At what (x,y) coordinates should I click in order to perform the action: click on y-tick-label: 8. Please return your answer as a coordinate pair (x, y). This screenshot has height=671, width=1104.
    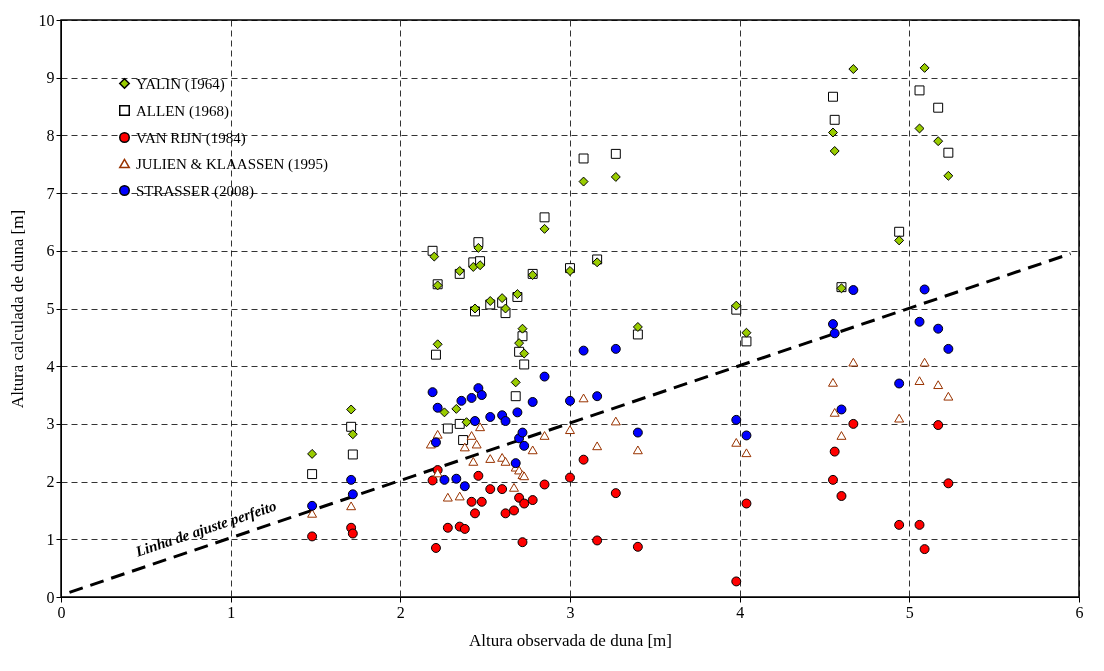
    Looking at the image, I should click on (50, 135).